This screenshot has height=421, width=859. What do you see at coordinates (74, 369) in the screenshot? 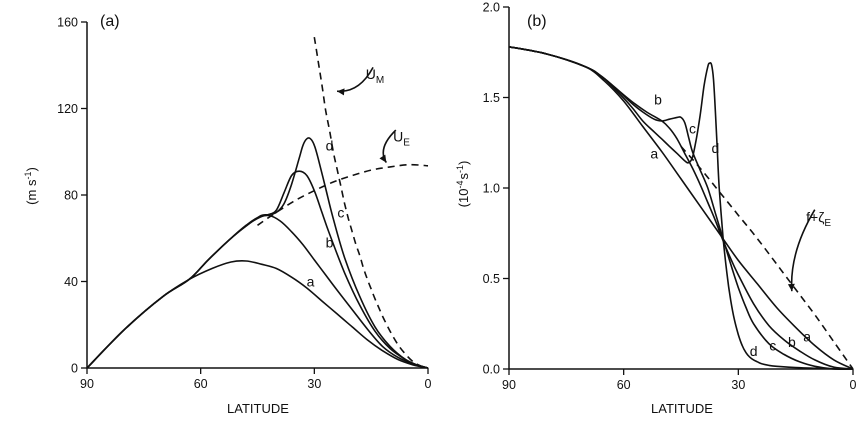
I see `panel-a-ytick-label: 0` at bounding box center [74, 369].